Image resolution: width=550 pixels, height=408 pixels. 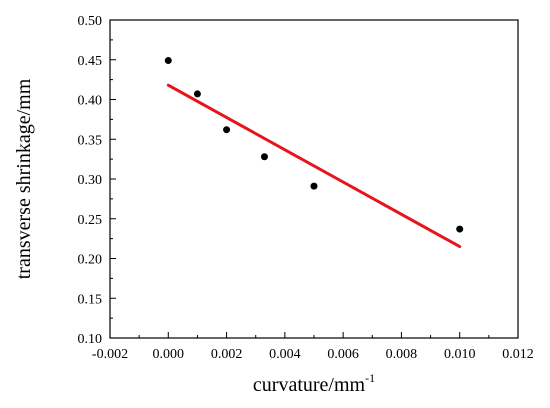 I want to click on x-axis-title: curvature/mm-1, so click(x=314, y=383).